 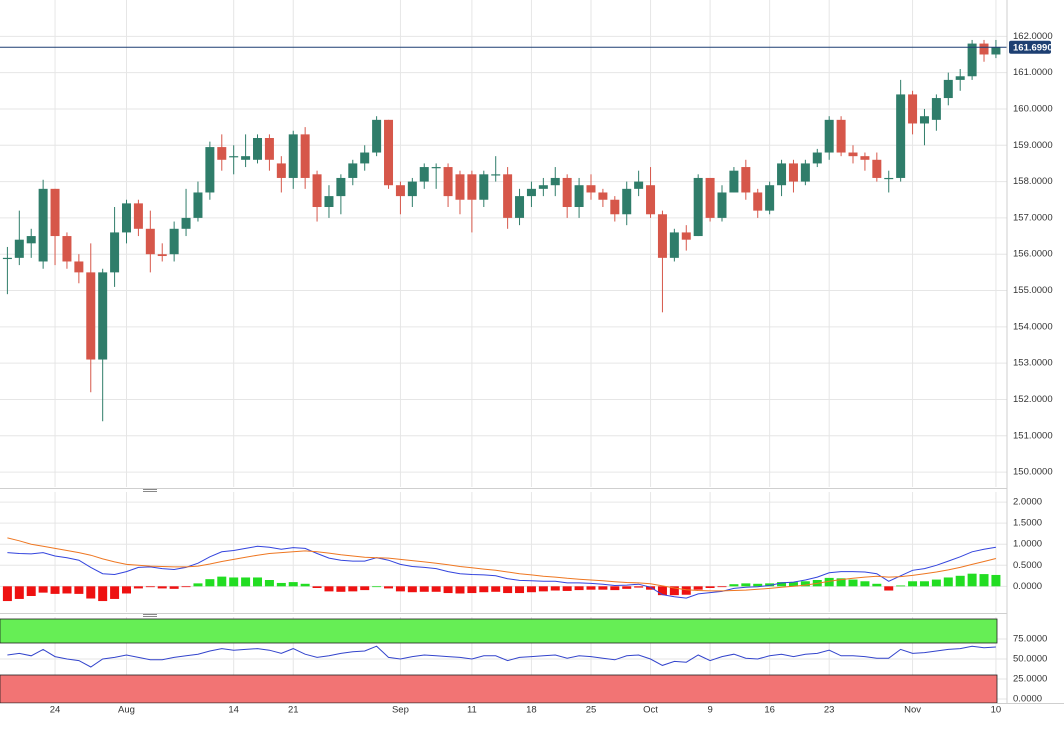 I want to click on x-tick-label: 24, so click(x=55, y=710).